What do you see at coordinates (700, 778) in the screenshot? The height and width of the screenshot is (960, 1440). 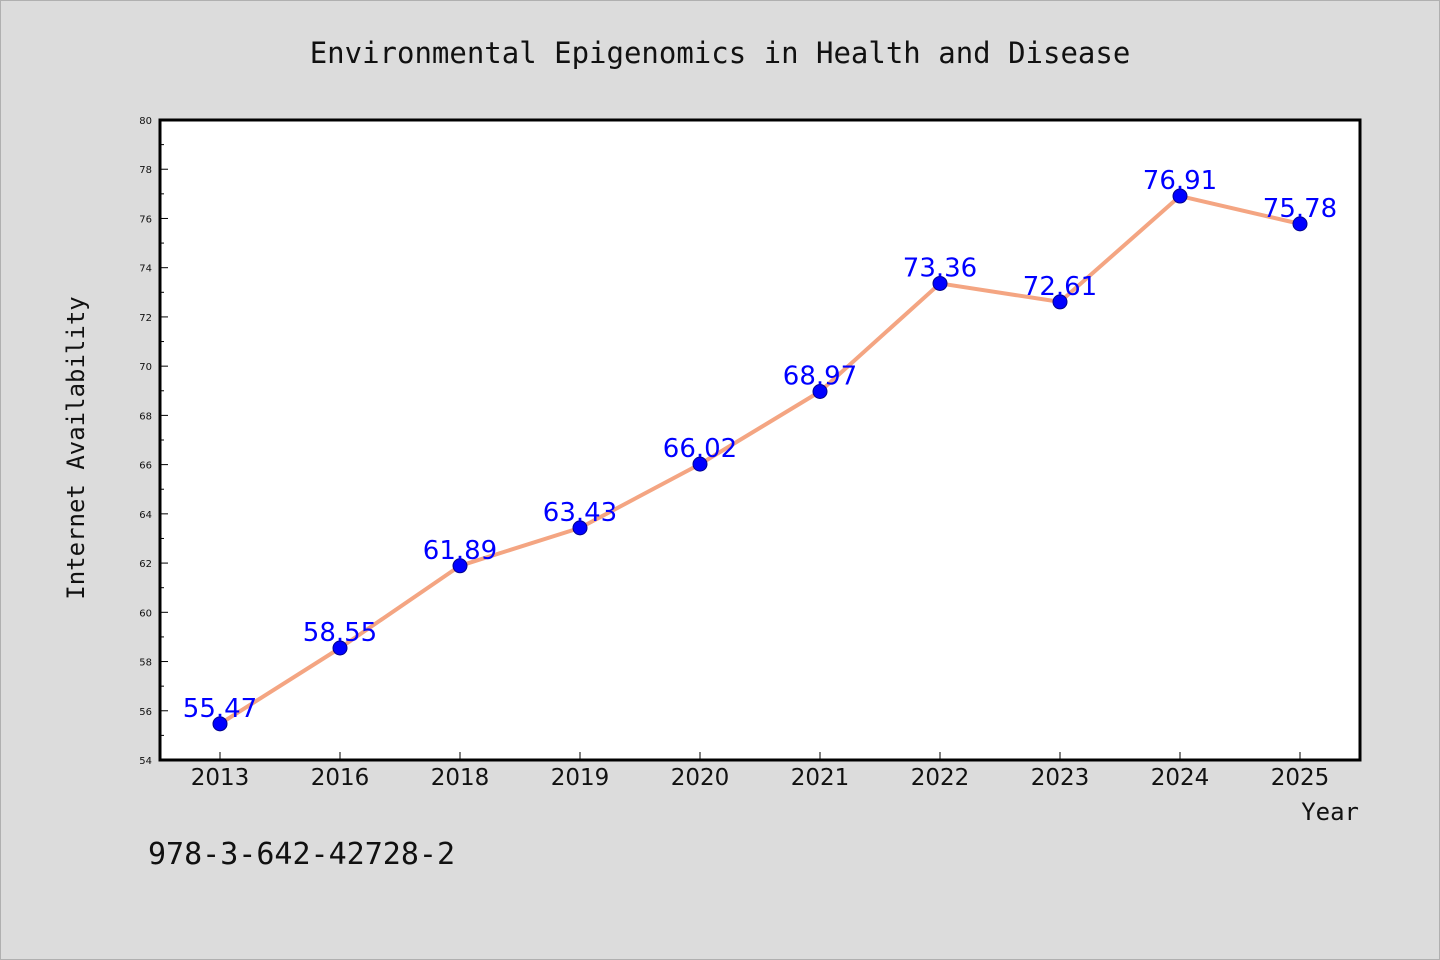 I see `x-tick-label: 2020` at bounding box center [700, 778].